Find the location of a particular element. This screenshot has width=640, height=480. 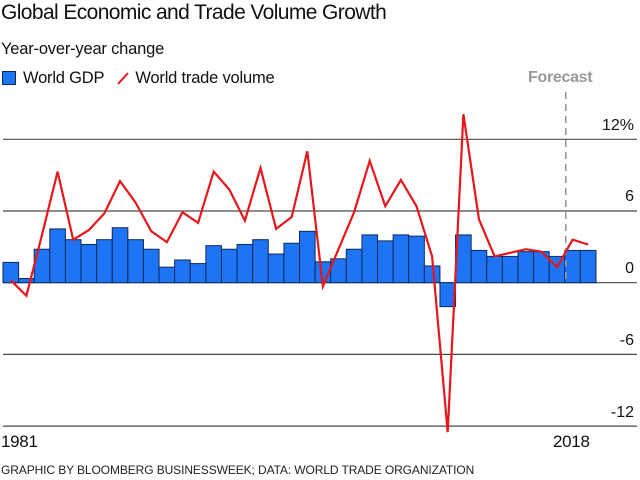

x-tick-label-end: 2018 is located at coordinates (571, 441).